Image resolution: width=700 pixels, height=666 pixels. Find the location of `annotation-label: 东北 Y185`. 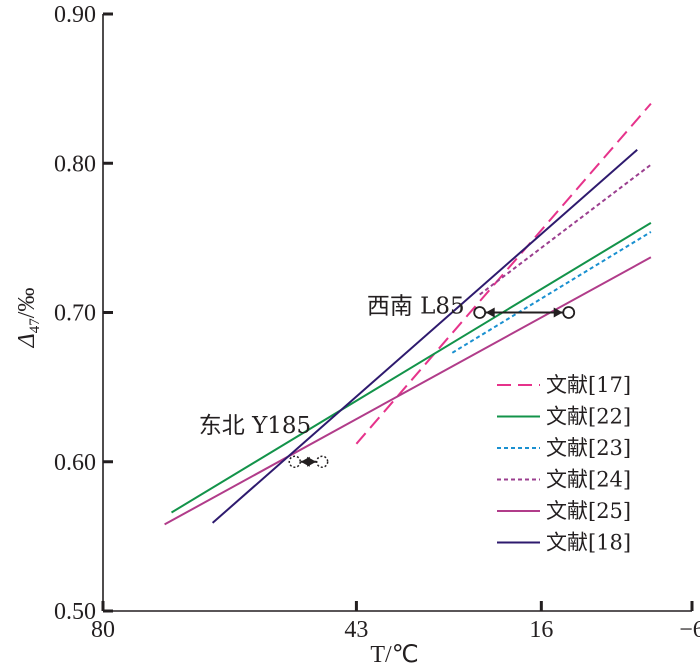

annotation-label: 东北 Y185 is located at coordinates (255, 426).